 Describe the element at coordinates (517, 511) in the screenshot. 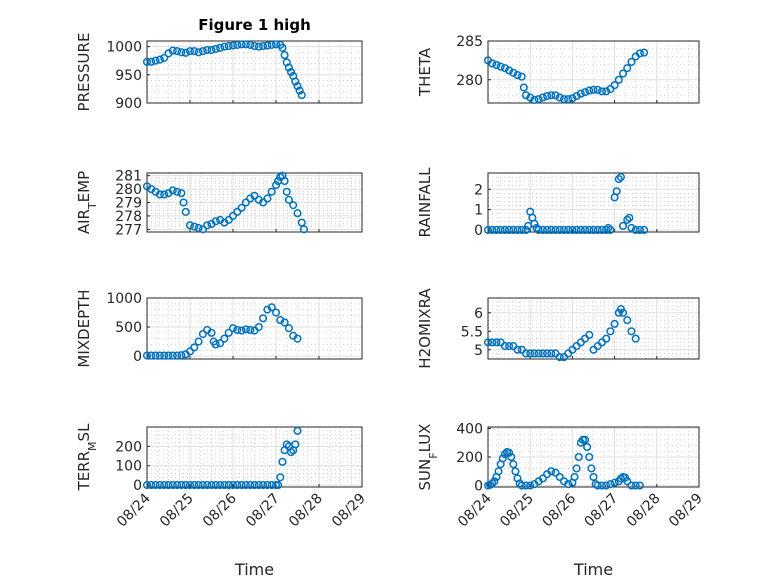

I see `x-tick-label: 08/25` at that location.